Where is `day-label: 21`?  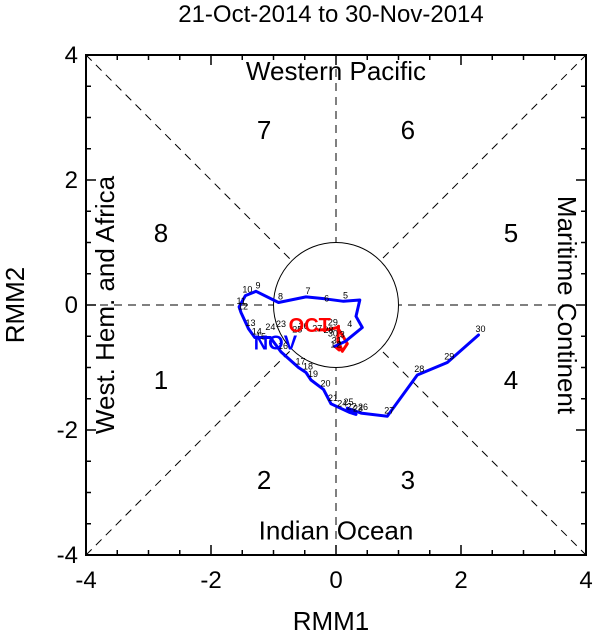
day-label: 21 is located at coordinates (333, 398).